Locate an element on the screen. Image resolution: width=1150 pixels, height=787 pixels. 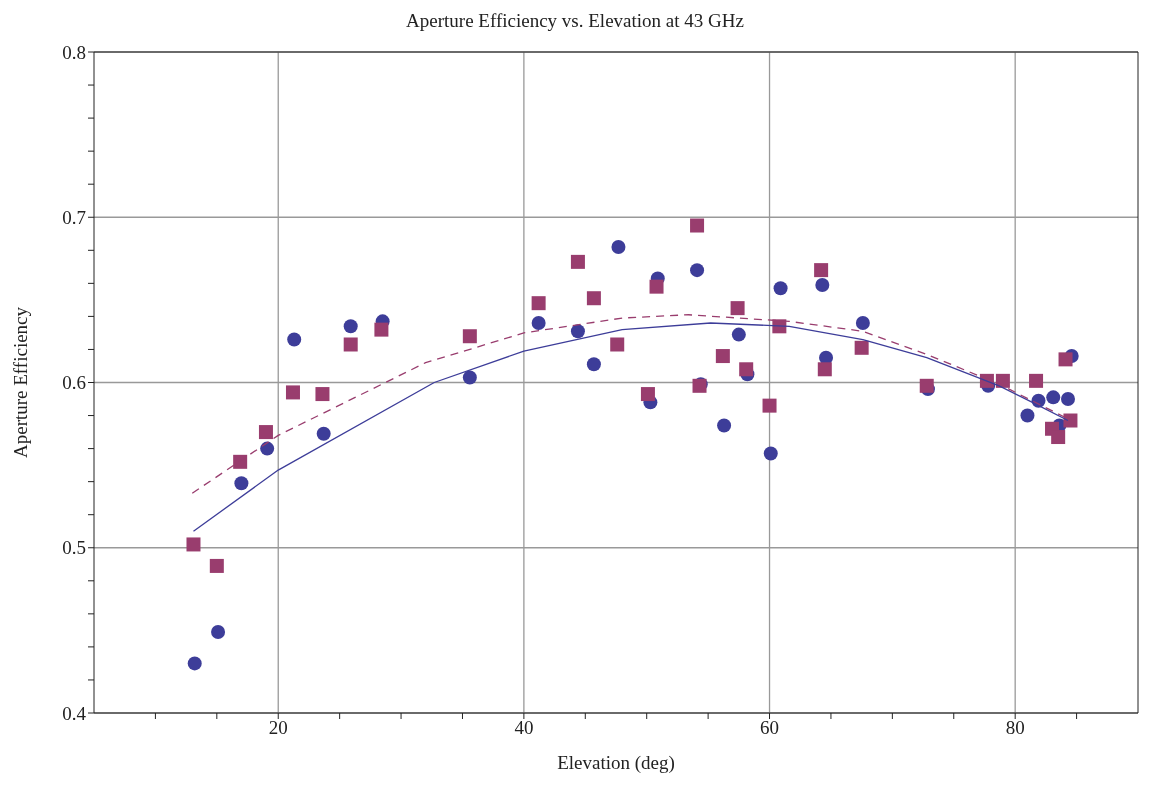
y-tick-label: 0.5 is located at coordinates (74, 548).